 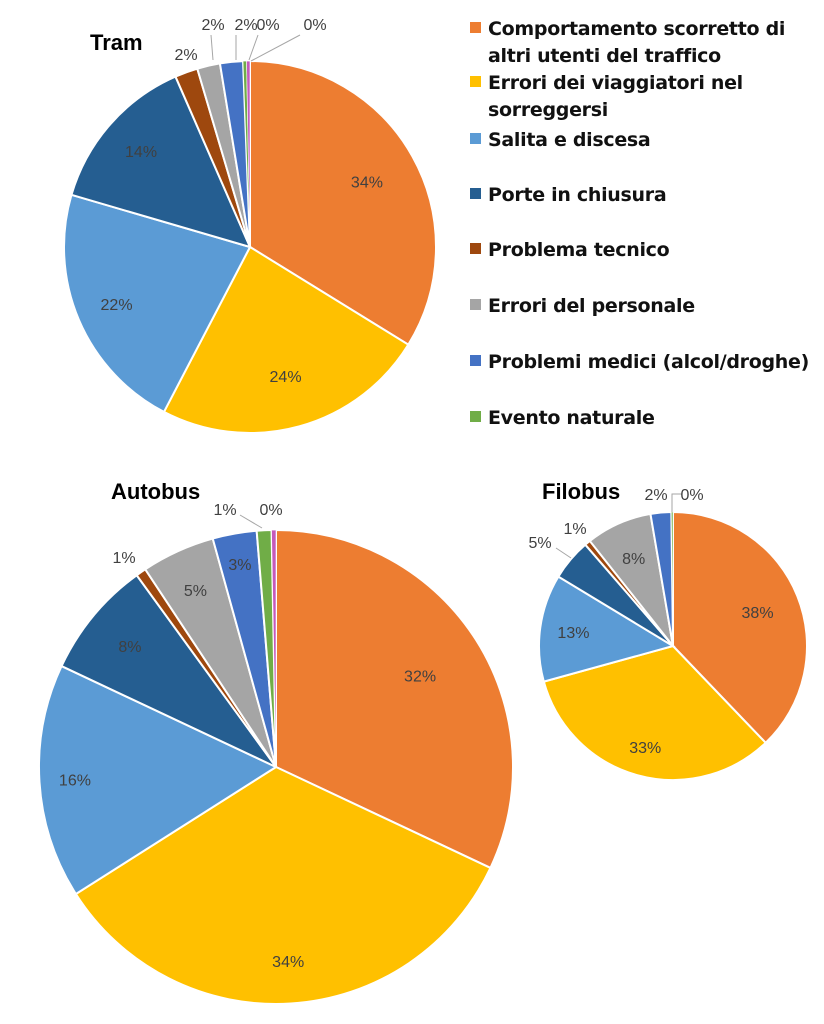 I want to click on data-label-autobus-3: 8%, so click(x=129, y=647).